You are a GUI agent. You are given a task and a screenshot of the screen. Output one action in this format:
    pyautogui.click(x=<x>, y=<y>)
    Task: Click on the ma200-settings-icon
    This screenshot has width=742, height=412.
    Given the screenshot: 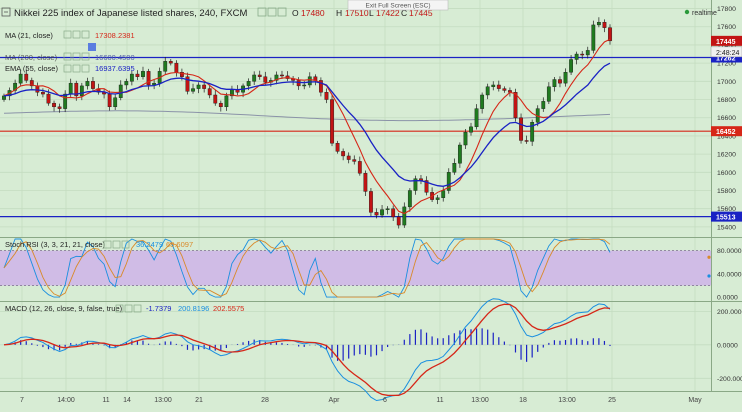 What is the action you would take?
    pyautogui.click(x=76, y=56)
    